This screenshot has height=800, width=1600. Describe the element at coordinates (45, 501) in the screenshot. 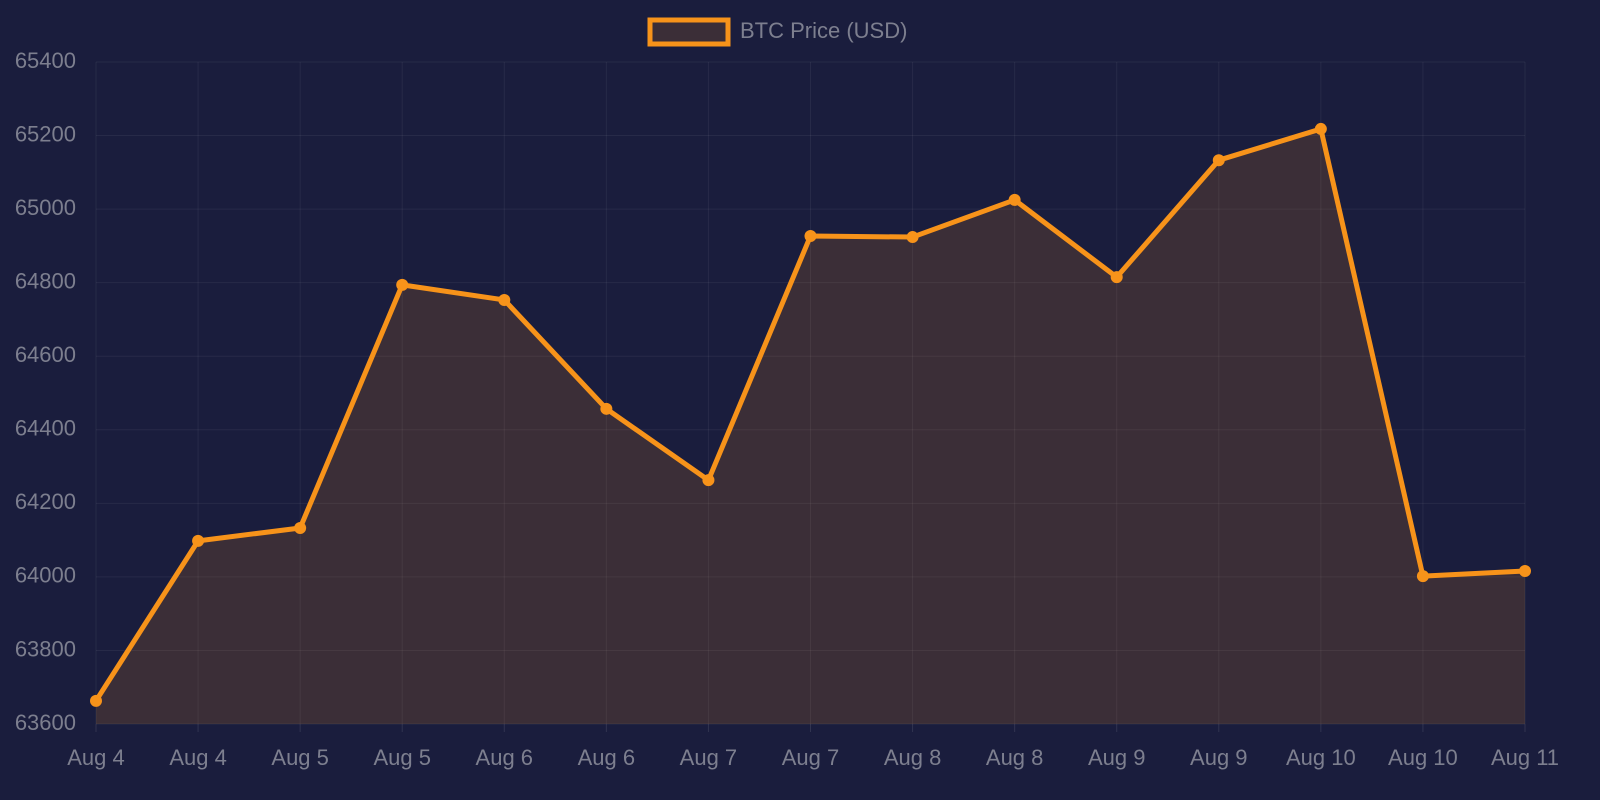

I see `y-tick-label: 64200` at that location.